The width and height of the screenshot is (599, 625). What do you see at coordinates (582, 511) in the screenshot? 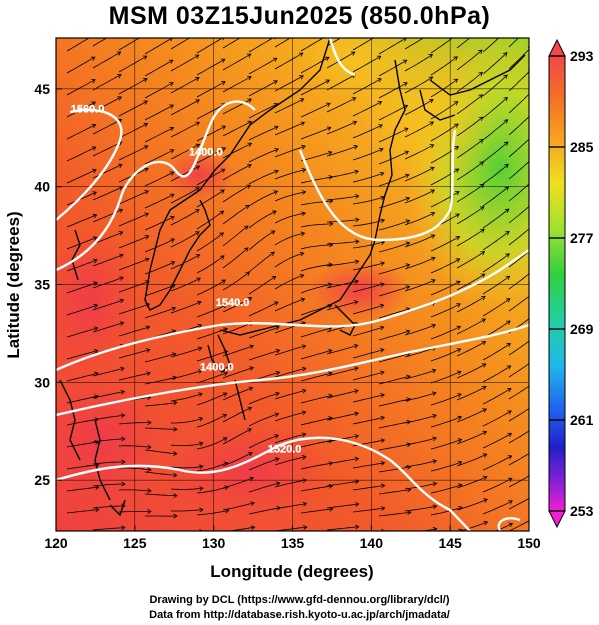
I see `colorbar-tick-label: 253` at bounding box center [582, 511].